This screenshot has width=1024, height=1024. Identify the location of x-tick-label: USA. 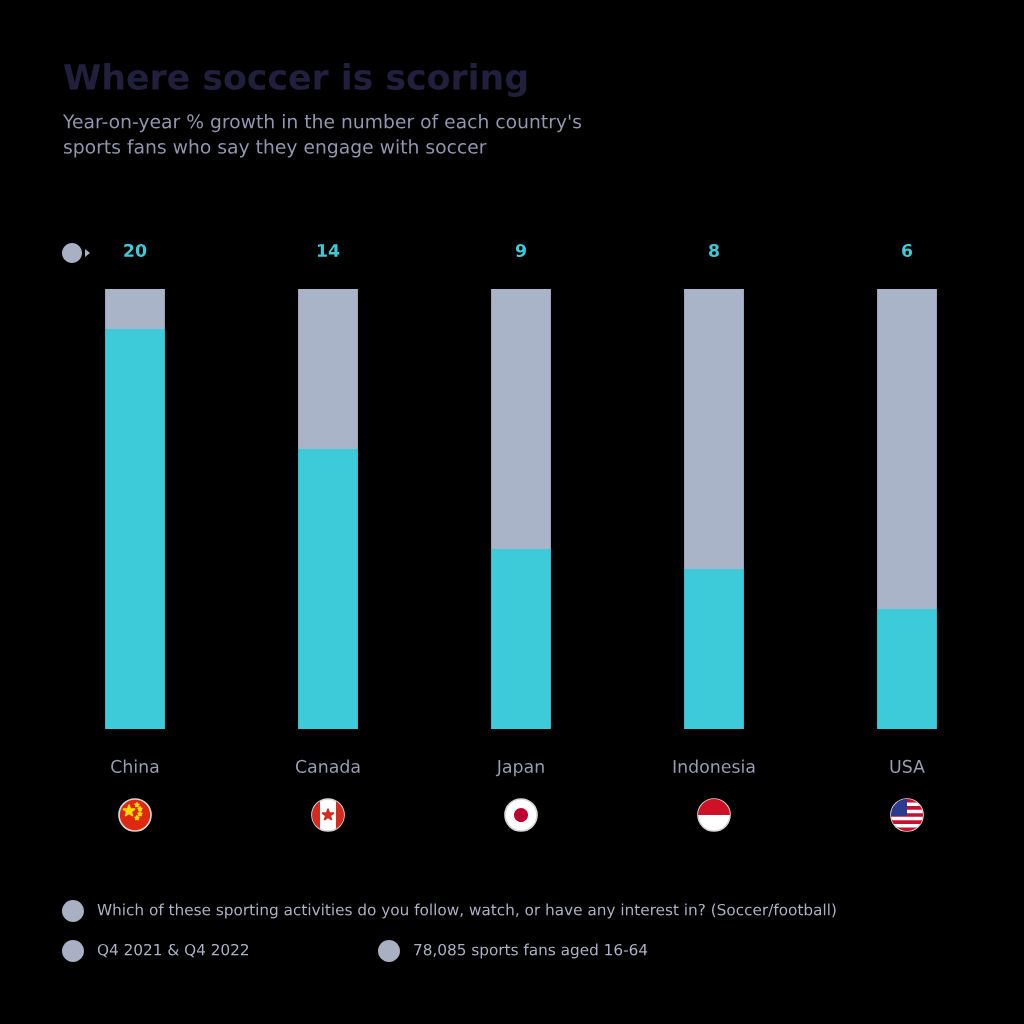
(907, 766).